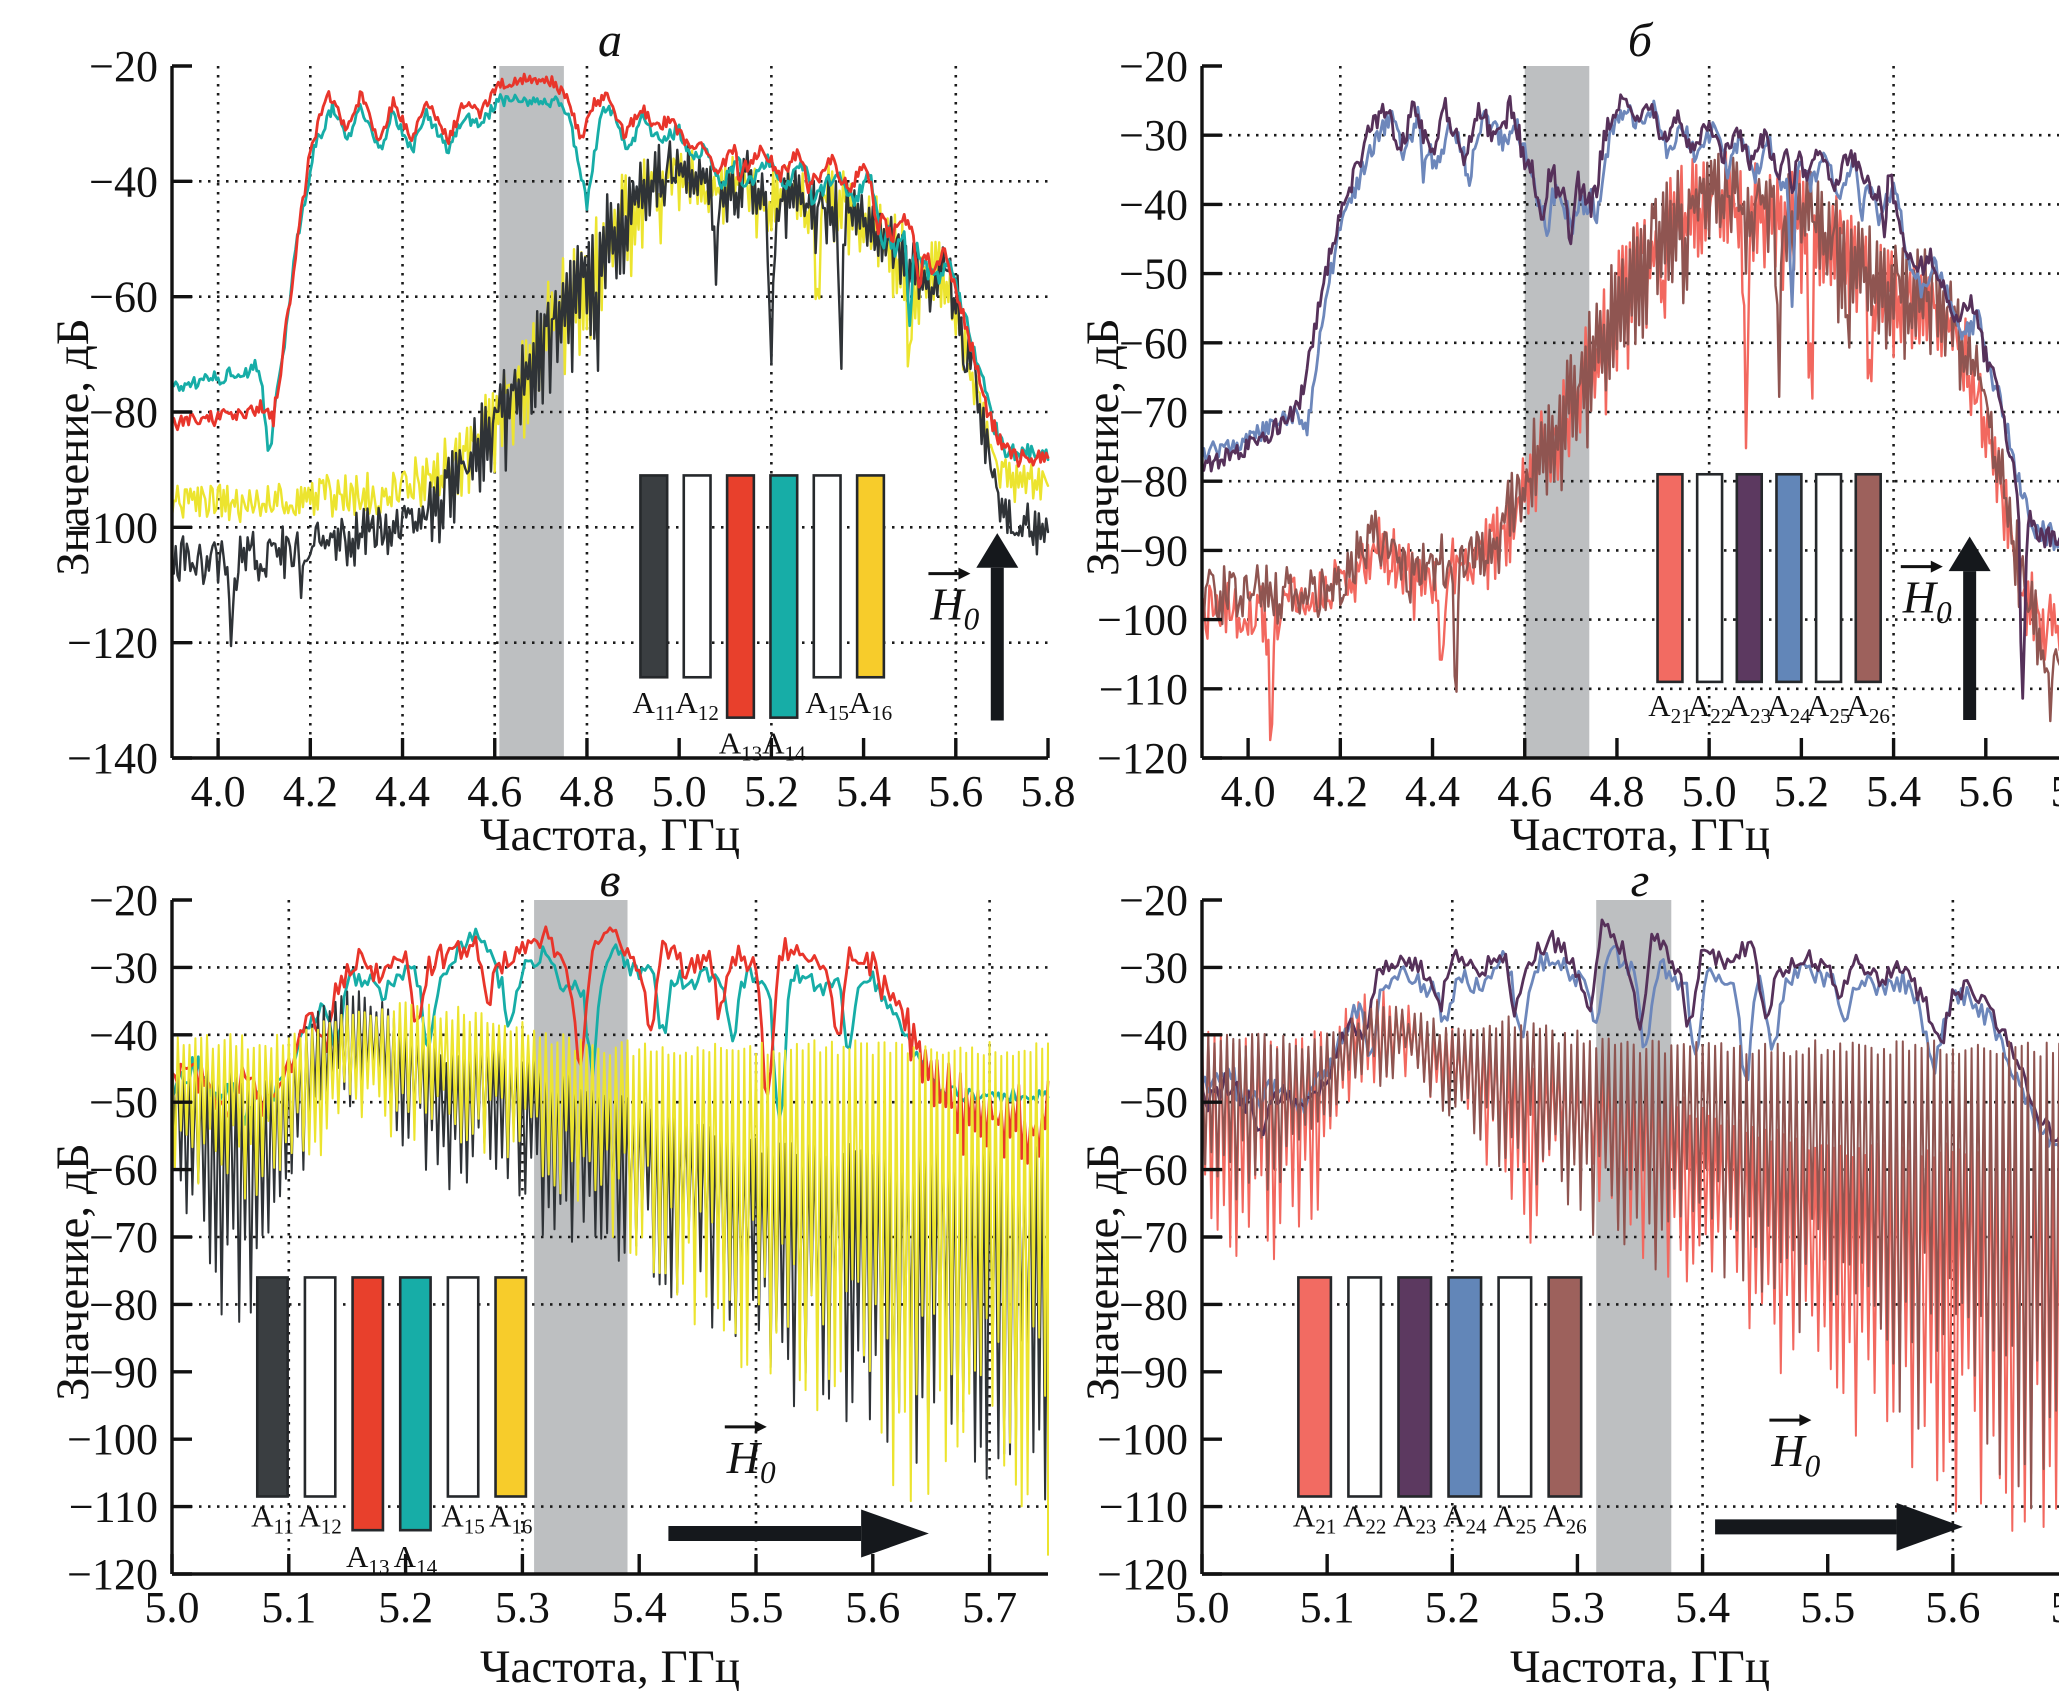  Describe the element at coordinates (112, 758) in the screenshot. I see `y-tick-label: −140` at that location.